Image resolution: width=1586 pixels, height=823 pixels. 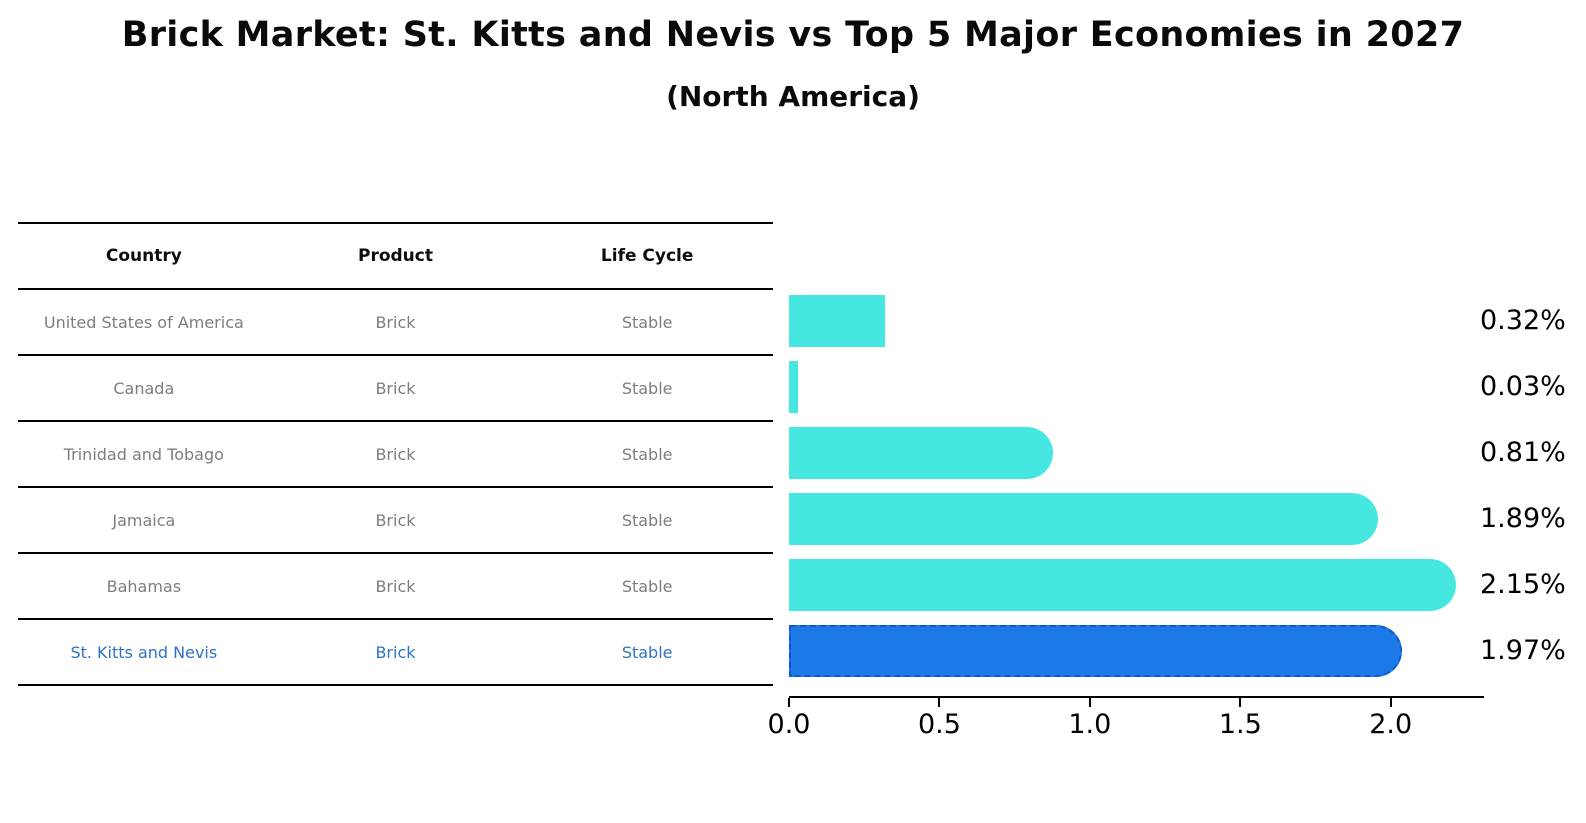 I want to click on value-label: 1.89%, so click(x=1523, y=518).